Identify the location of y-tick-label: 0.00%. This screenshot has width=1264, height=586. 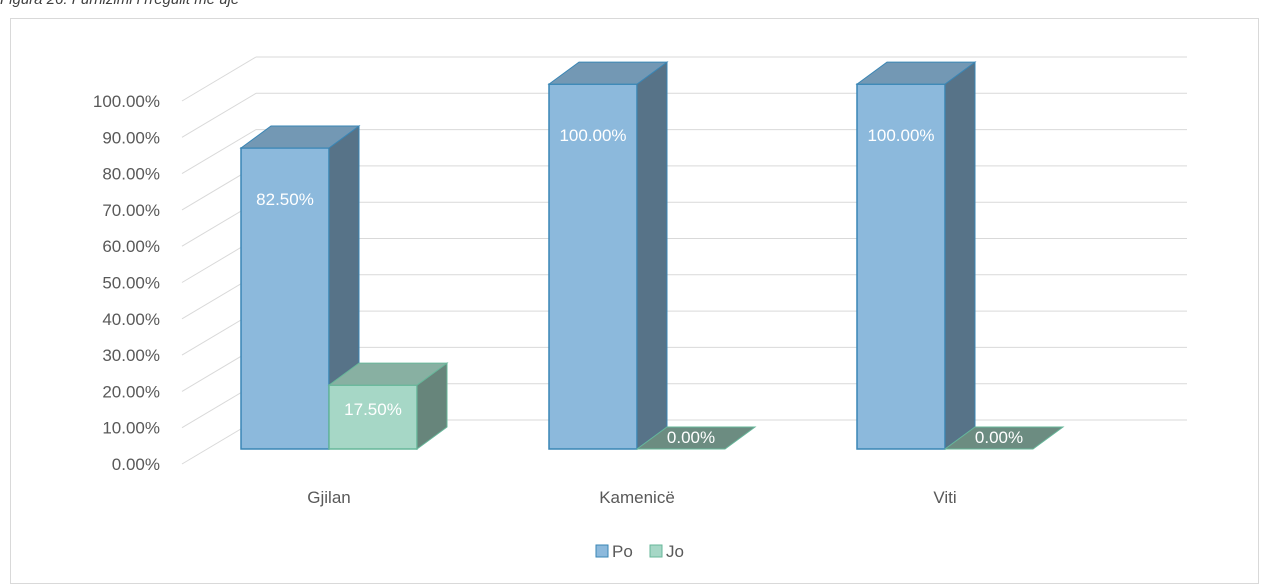
(136, 464).